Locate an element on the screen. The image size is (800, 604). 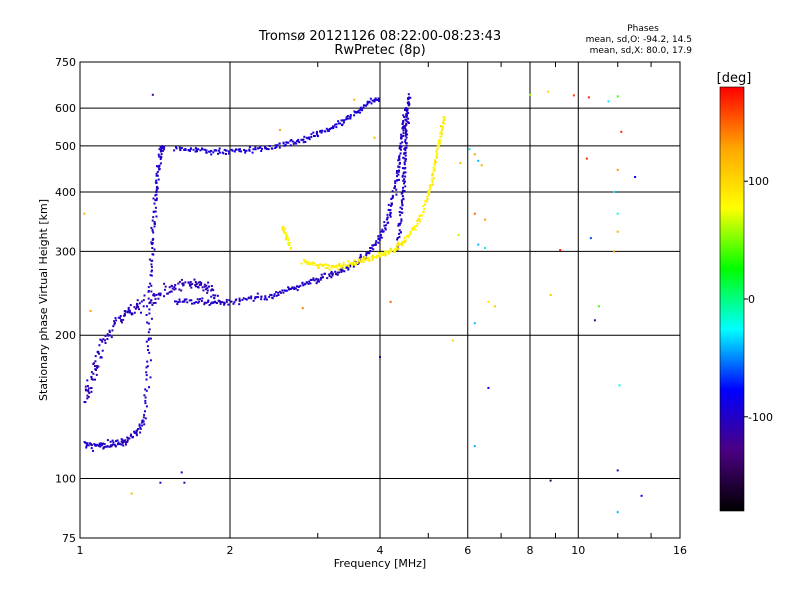
x-tick-label: 8 is located at coordinates (530, 550).